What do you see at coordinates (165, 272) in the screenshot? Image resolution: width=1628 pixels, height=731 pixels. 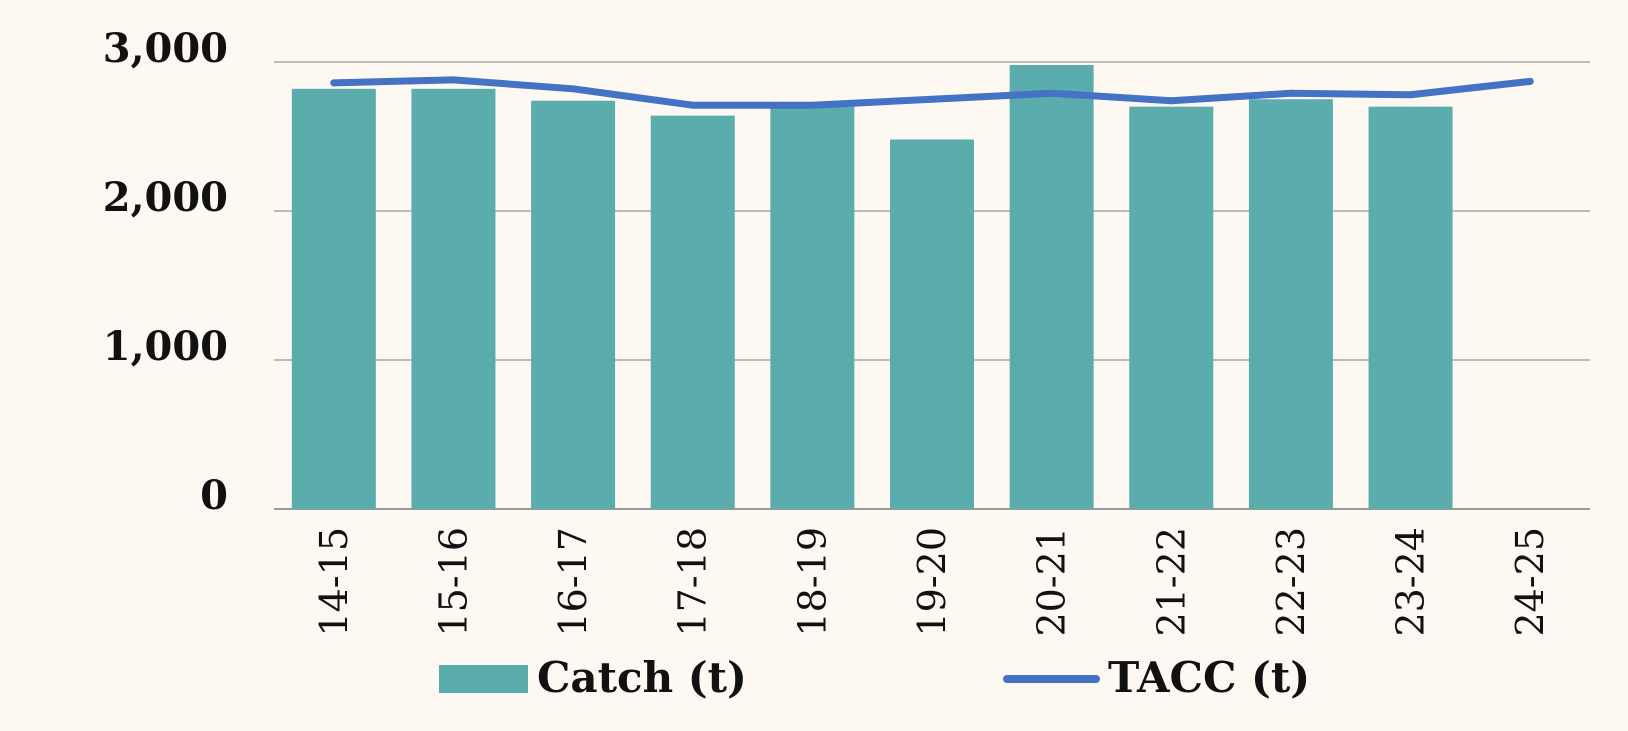 I see `y-axis-ticks: 0 1,000 2,000 3,000` at bounding box center [165, 272].